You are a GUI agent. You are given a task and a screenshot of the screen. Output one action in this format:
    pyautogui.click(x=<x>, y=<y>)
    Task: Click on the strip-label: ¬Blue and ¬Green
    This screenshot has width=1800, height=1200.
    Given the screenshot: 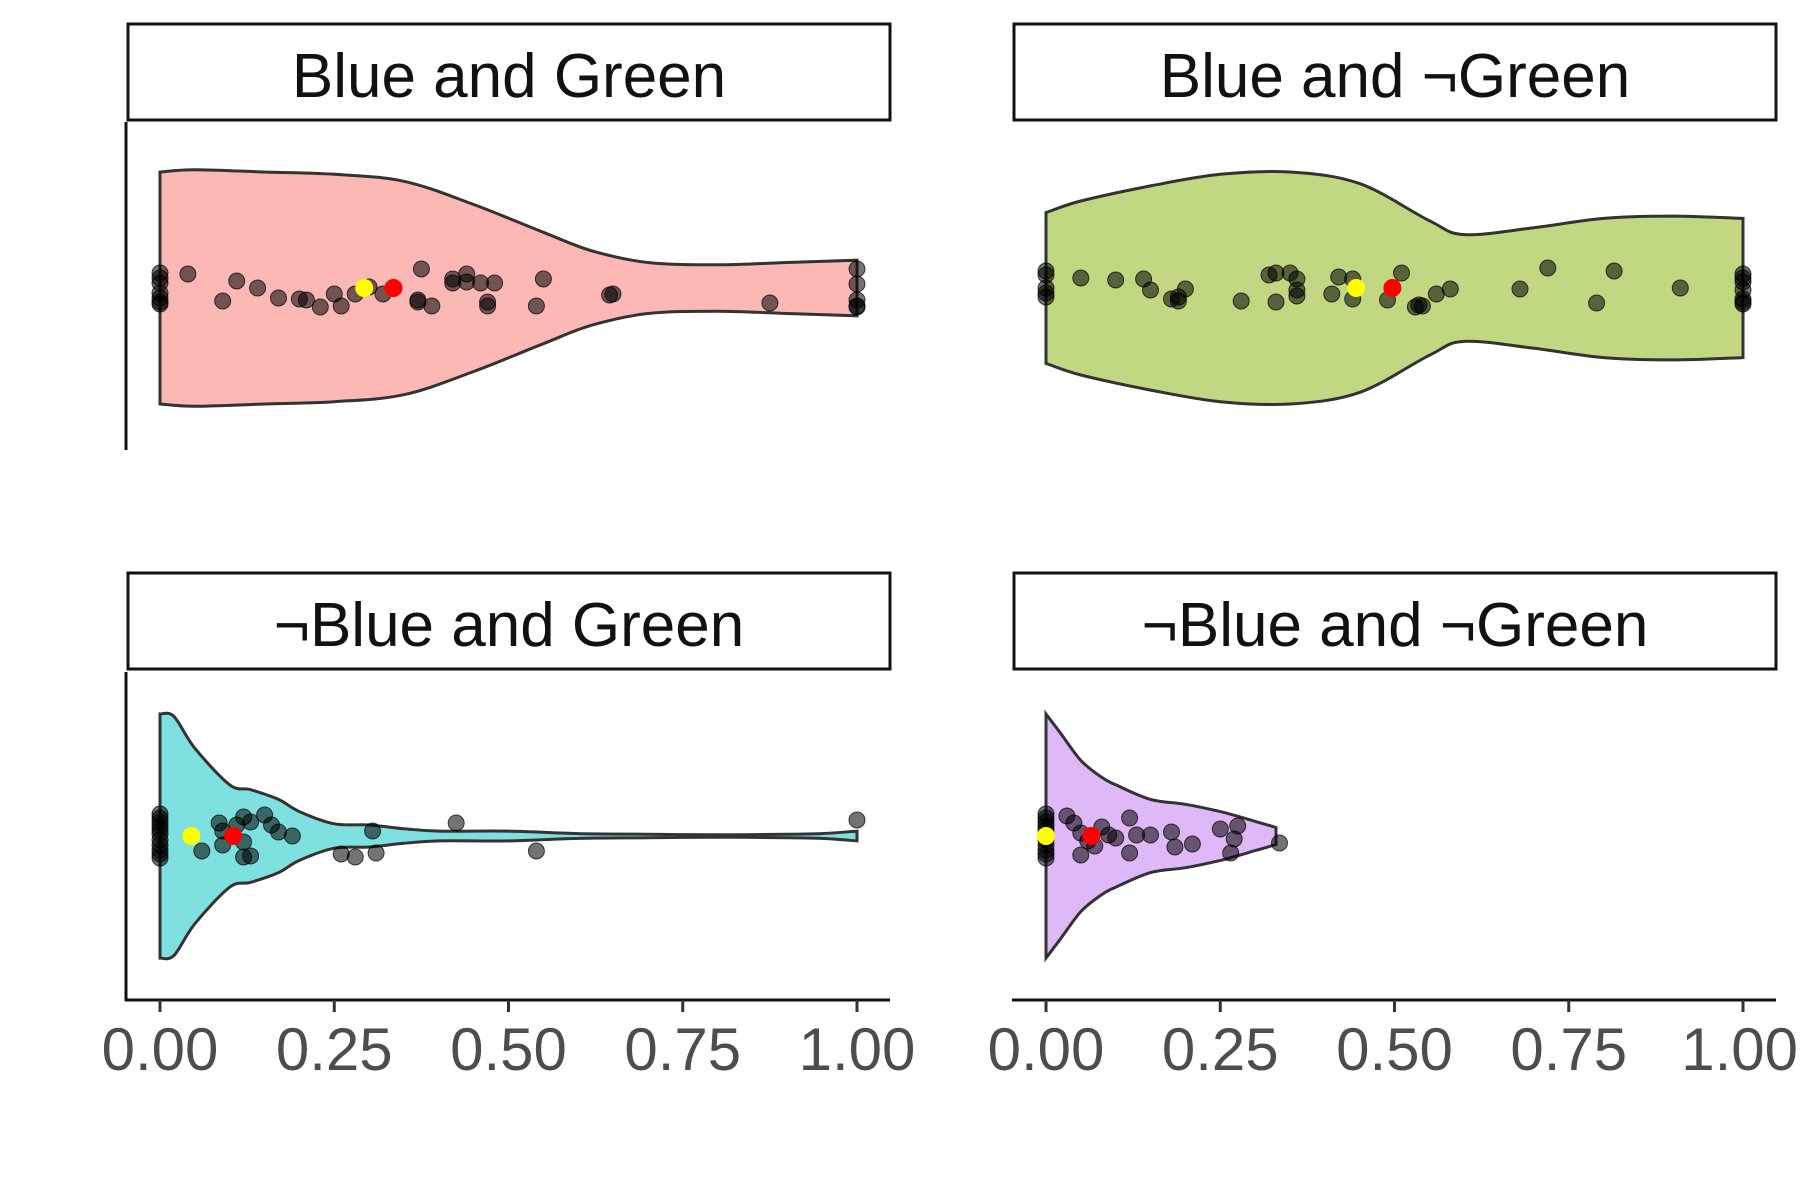 What is the action you would take?
    pyautogui.click(x=1395, y=625)
    